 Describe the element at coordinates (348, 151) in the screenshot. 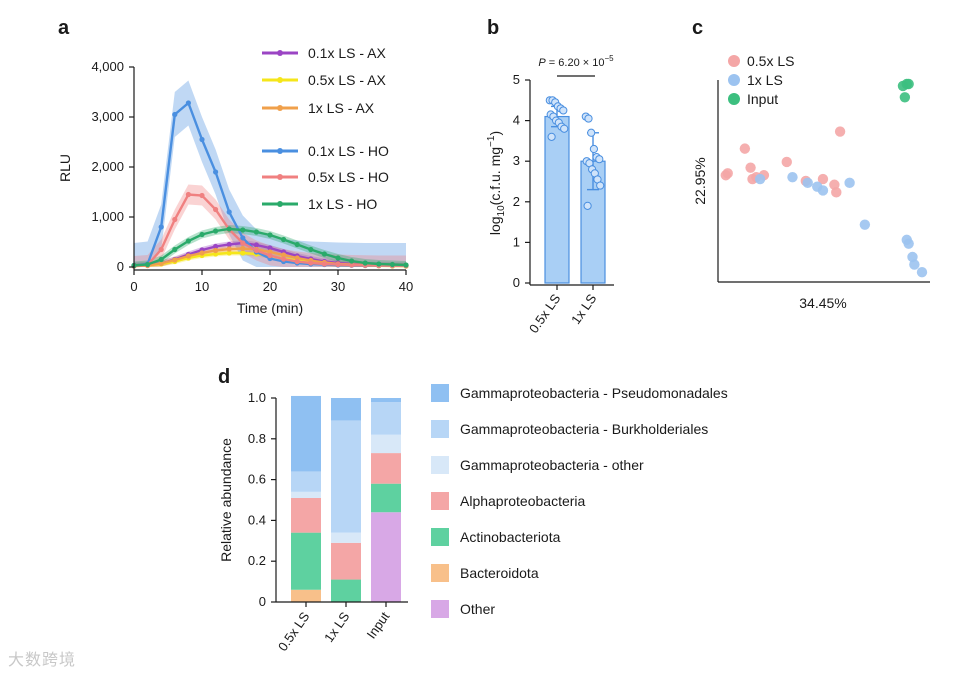

I see `panel-a-legend-label: 0.1x LS - HO` at that location.